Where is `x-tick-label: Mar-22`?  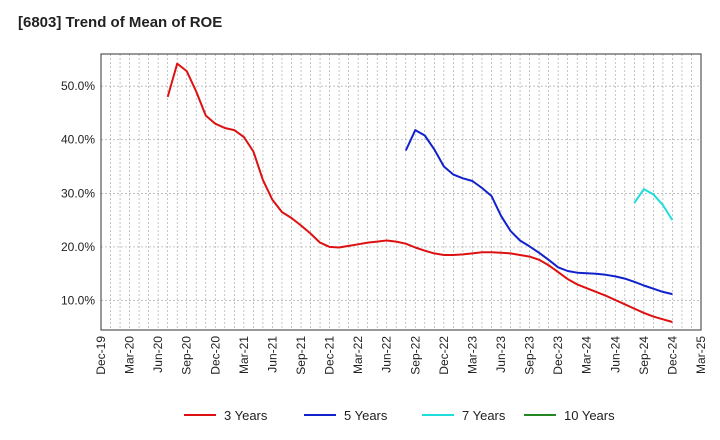
x-tick-label: Mar-22 is located at coordinates (358, 355).